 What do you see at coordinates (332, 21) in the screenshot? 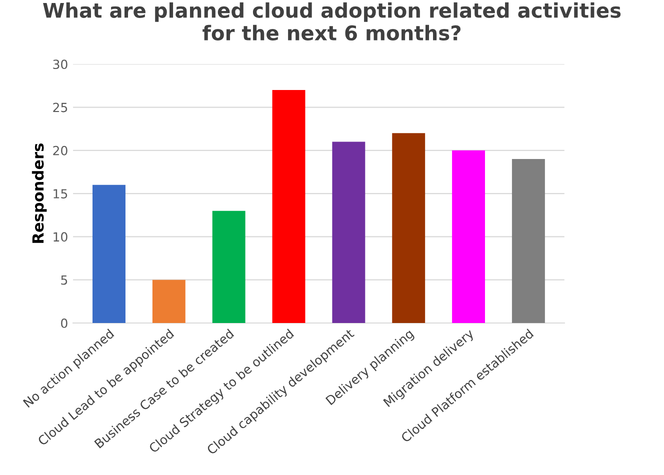
I see `chart-title: What are planned cloud adoption related activities for the next 6 months?` at bounding box center [332, 21].